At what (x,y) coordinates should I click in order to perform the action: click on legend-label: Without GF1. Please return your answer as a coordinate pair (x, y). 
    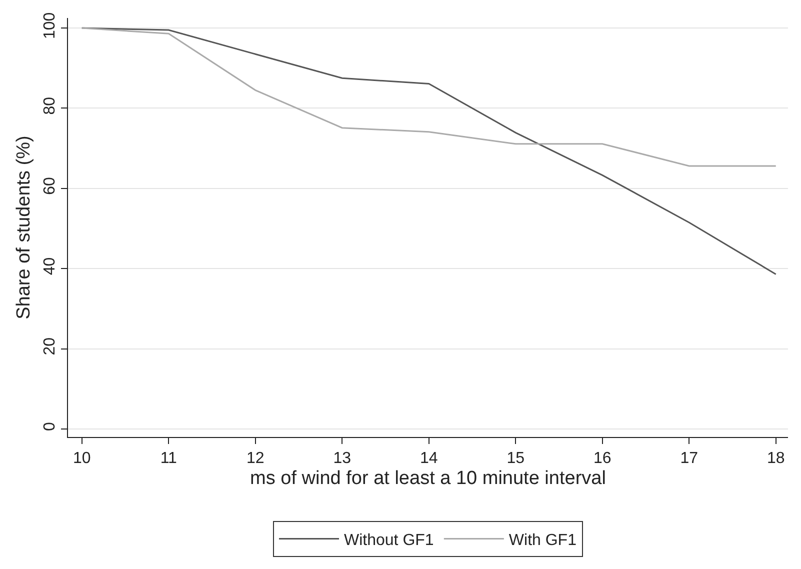
    Looking at the image, I should click on (389, 540).